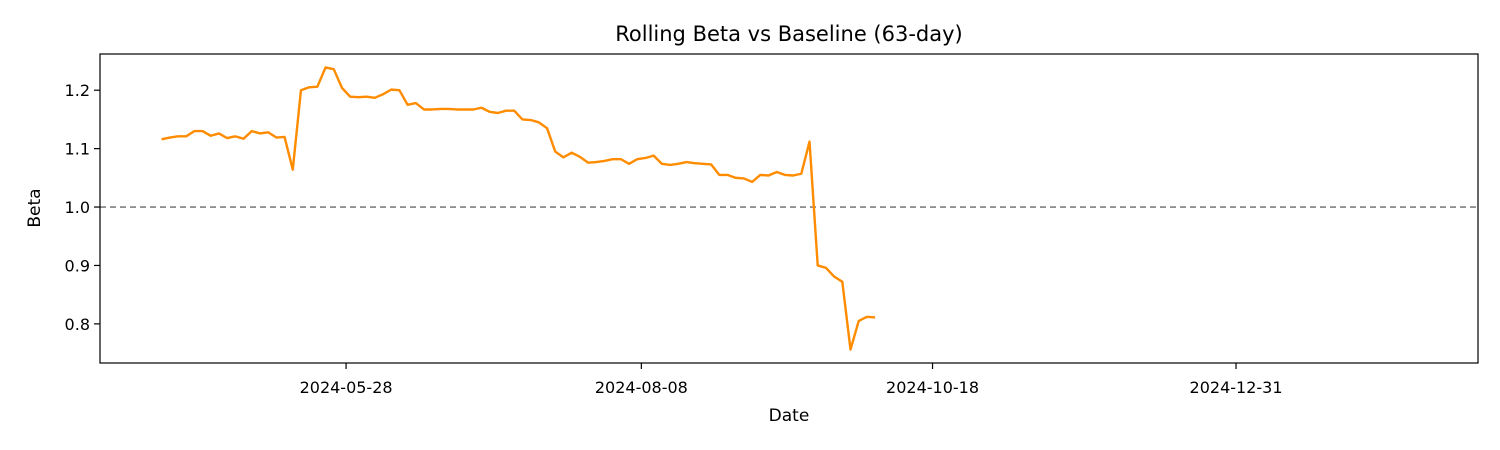  I want to click on x-axis-ticks: 2024-05-28 2024-08-08 2024-10-18 2024-12-31, so click(791, 380).